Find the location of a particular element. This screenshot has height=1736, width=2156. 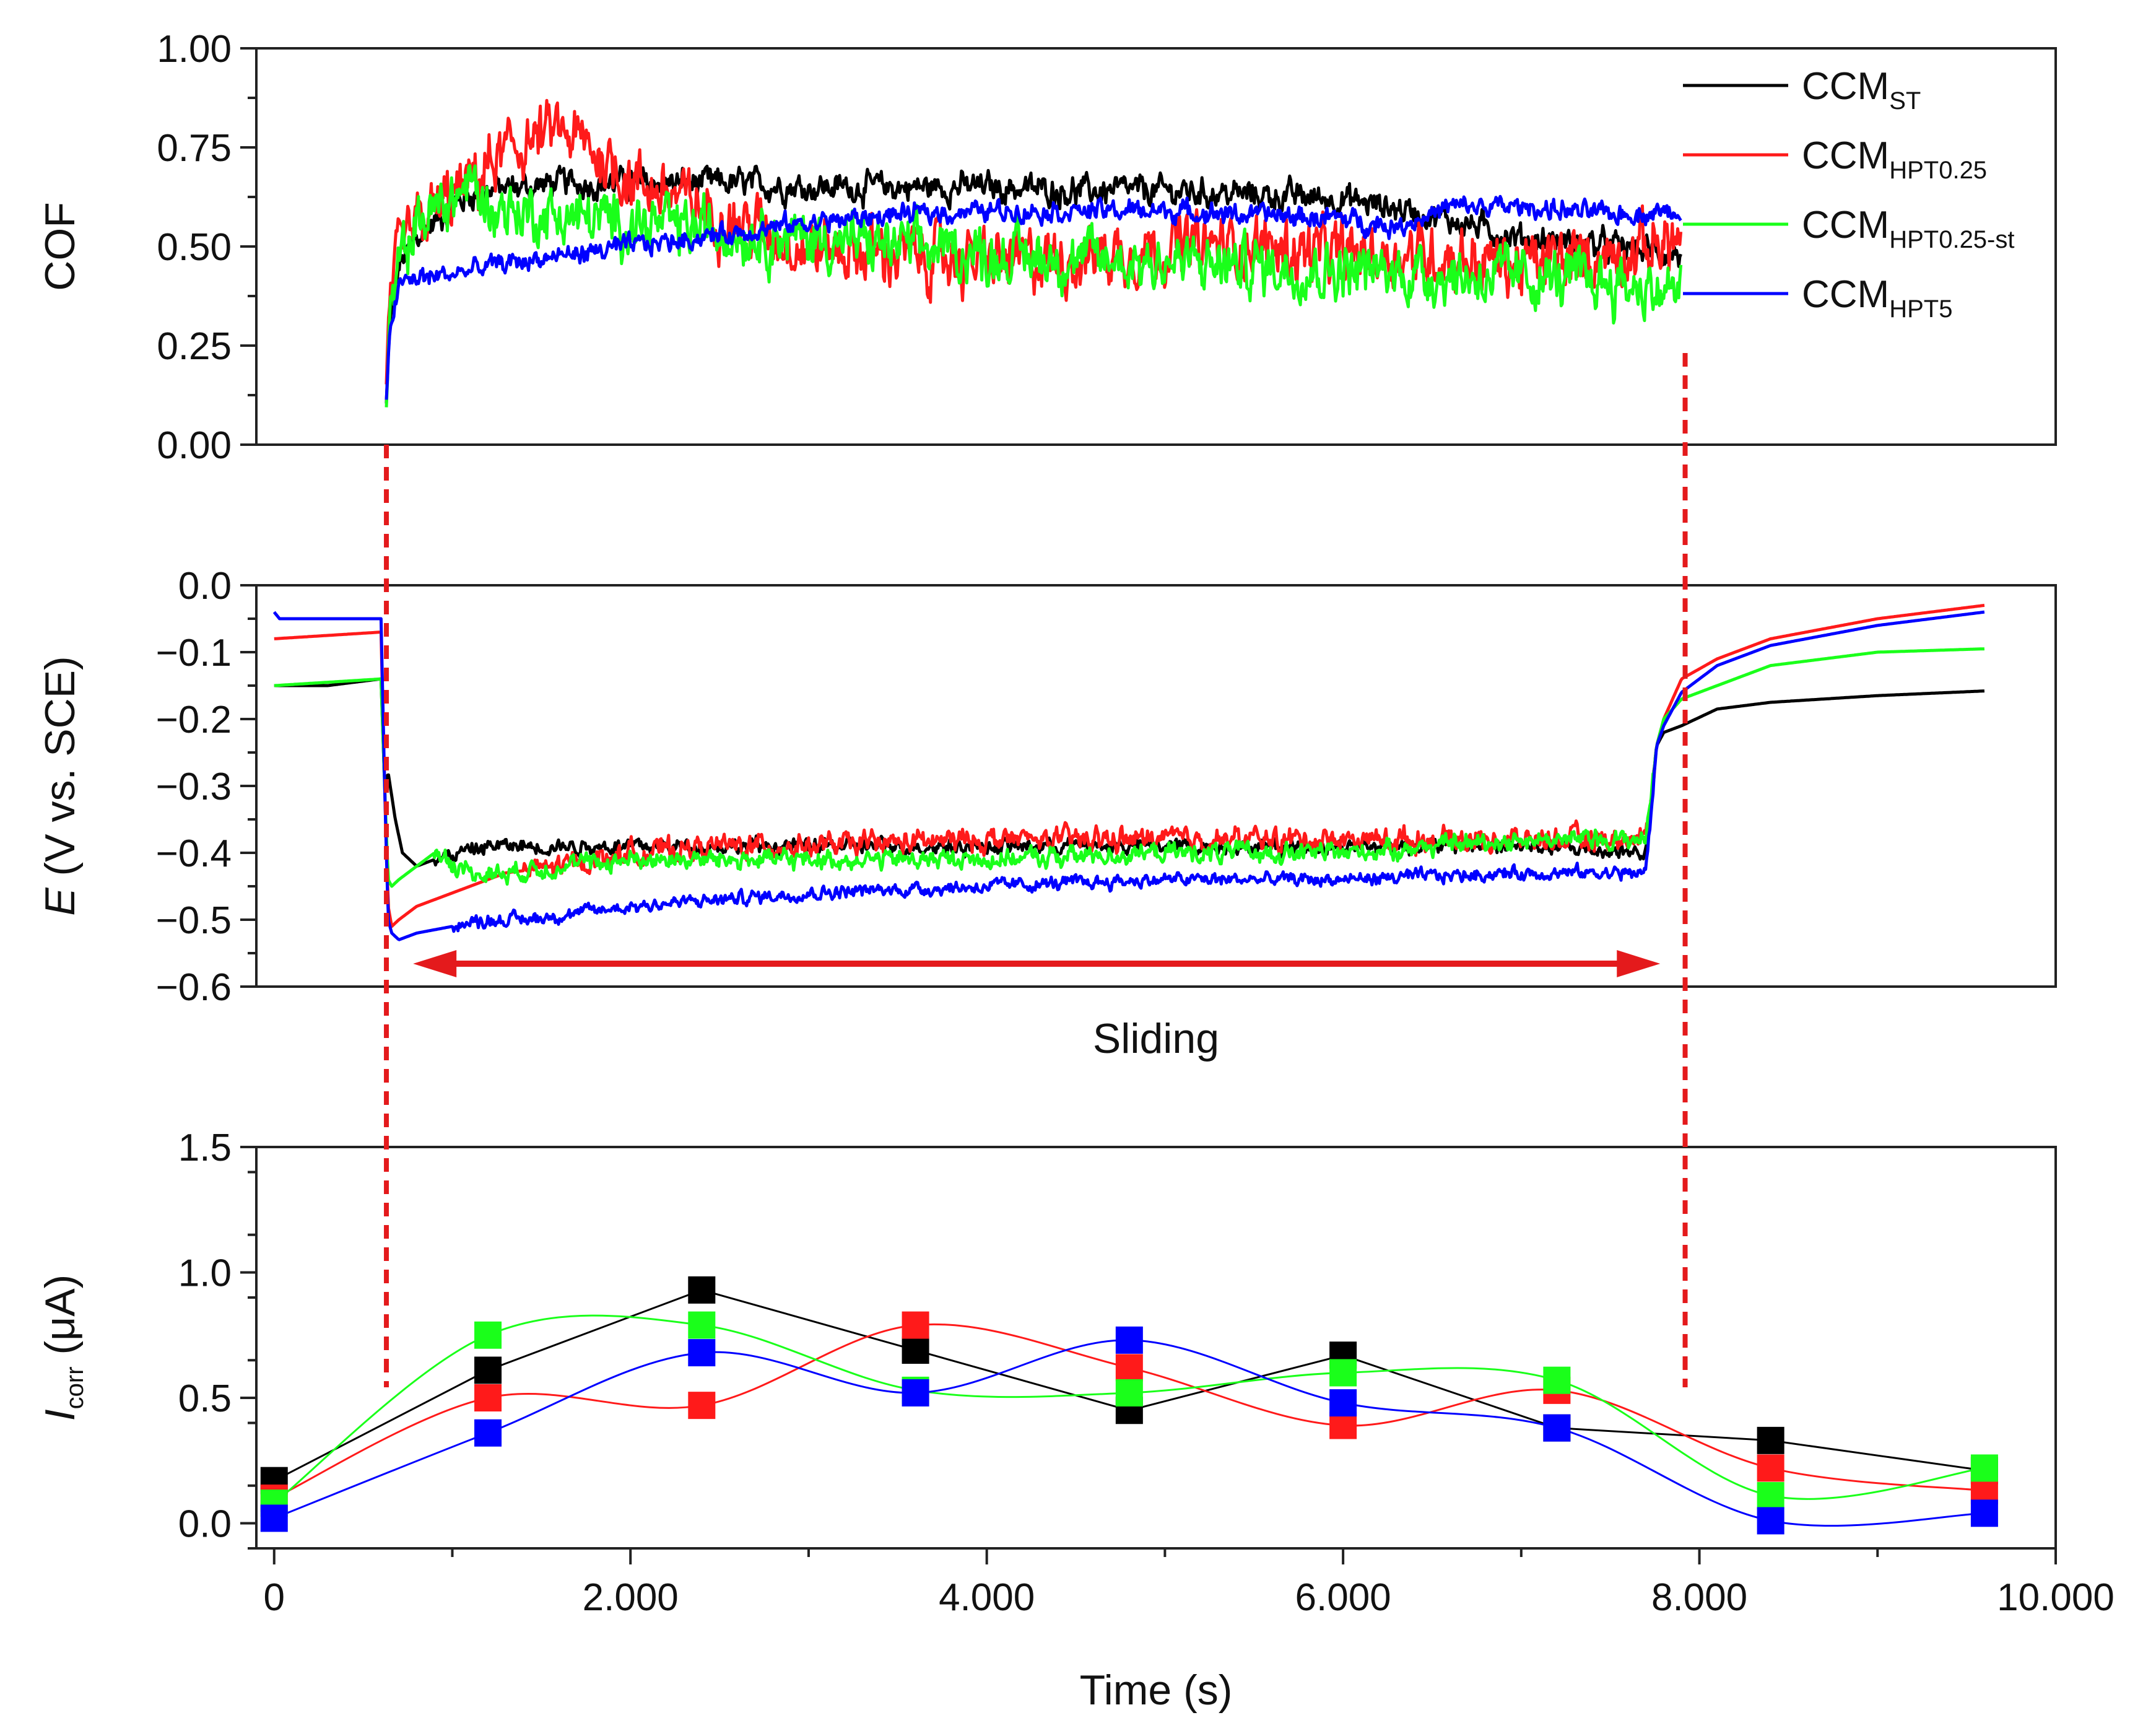

legend-entry: CCMHPT5 is located at coordinates (1817, 298).